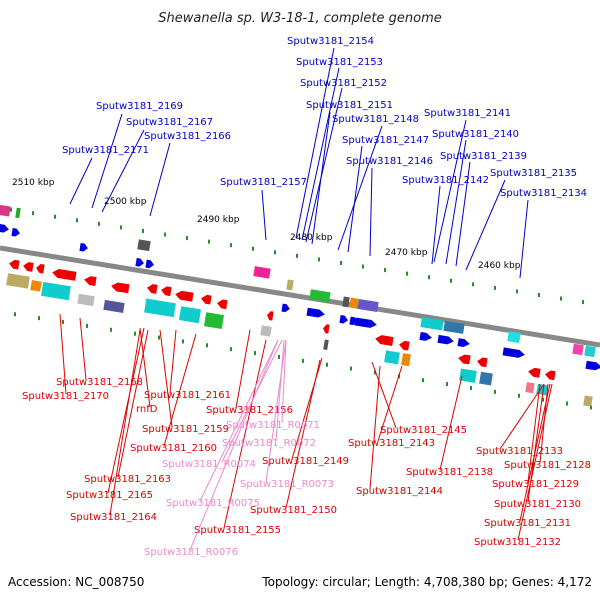 This screenshot has width=600, height=600. What do you see at coordinates (139, 262) in the screenshot?
I see `forward-gene` at bounding box center [139, 262].